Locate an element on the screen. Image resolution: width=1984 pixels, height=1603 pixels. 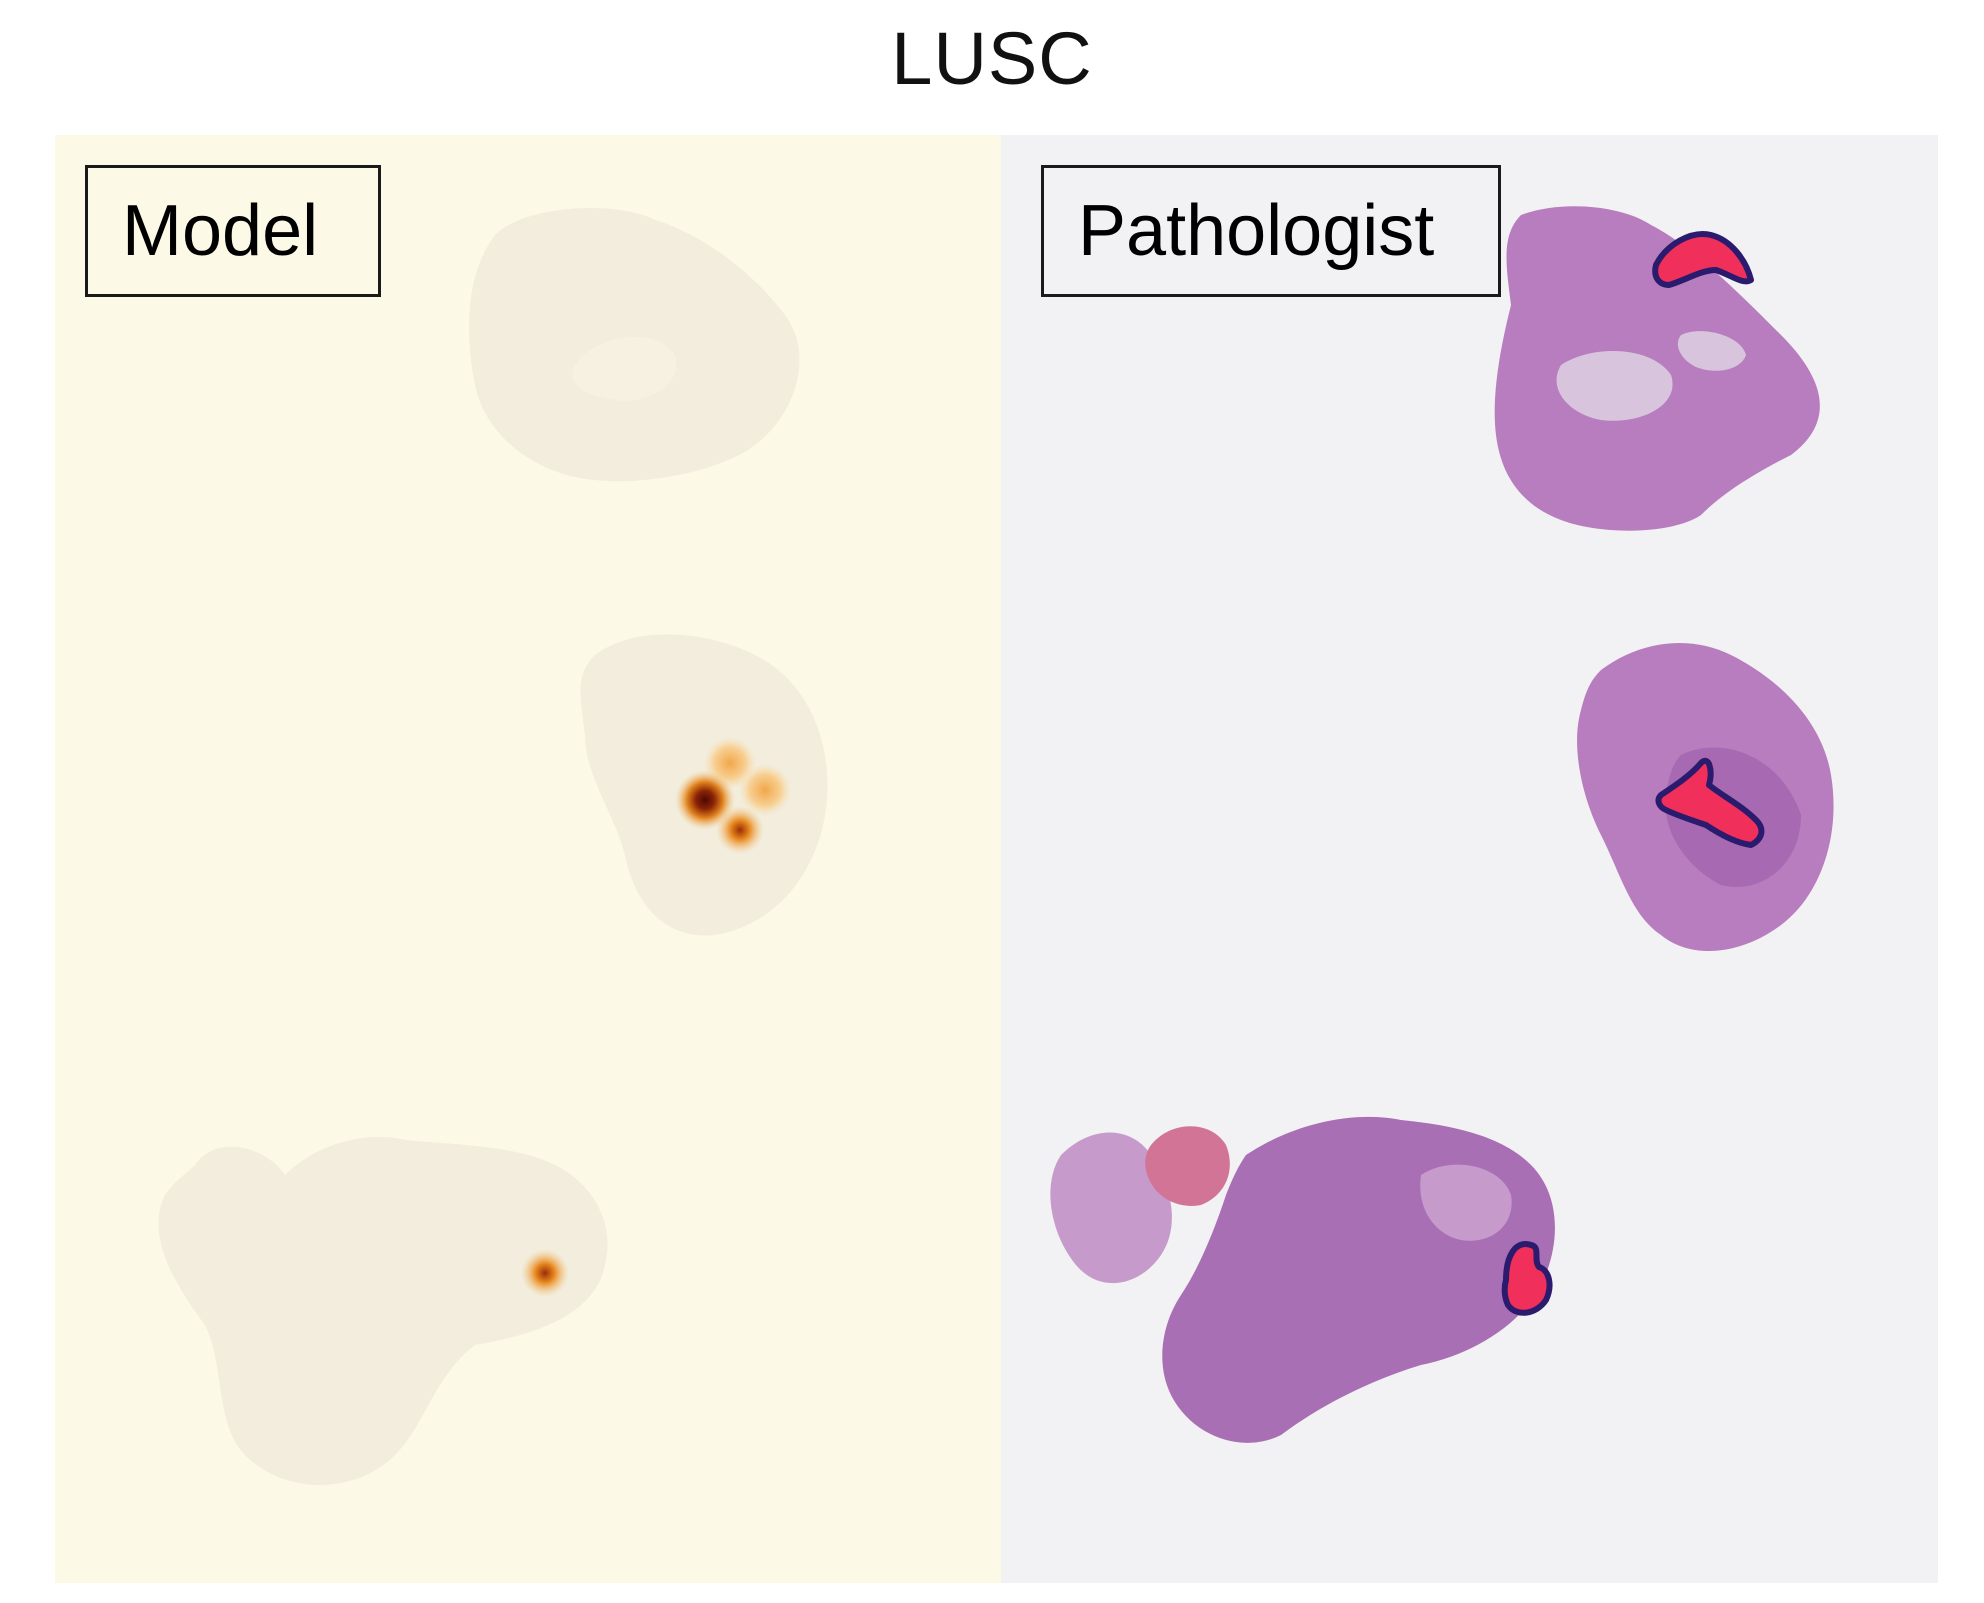
model-heat-spot-high is located at coordinates (705, 800).